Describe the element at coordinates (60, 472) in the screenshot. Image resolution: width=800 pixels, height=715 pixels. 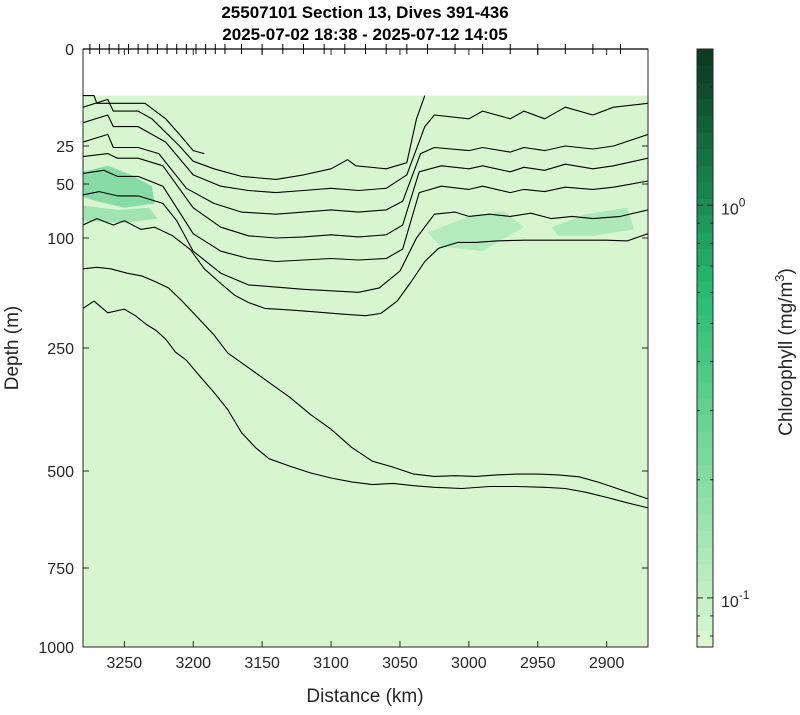
I see `y-tick-label: 500` at that location.